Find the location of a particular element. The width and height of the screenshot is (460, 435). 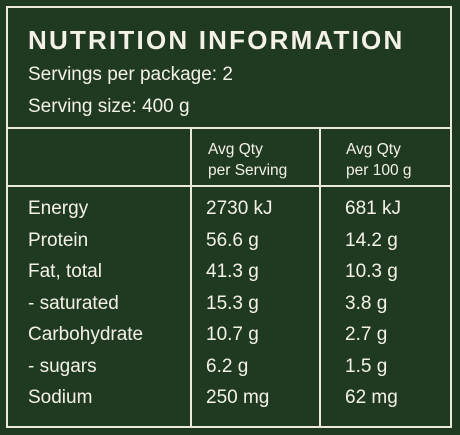

table-row: Sodium 250 mg 62 mg is located at coordinates (230, 402).